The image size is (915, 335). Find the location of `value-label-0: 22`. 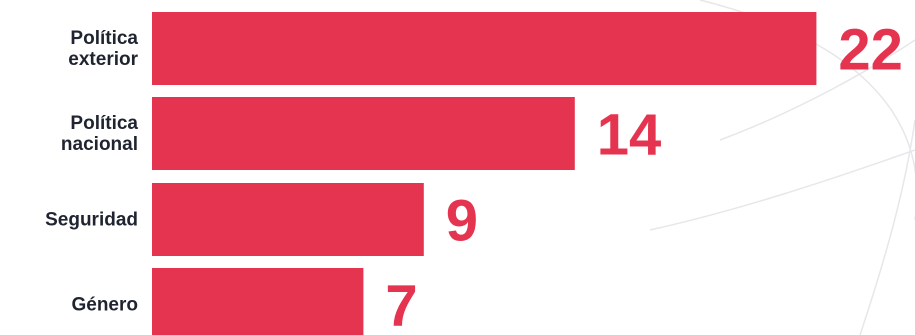

value-label-0: 22 is located at coordinates (870, 50).